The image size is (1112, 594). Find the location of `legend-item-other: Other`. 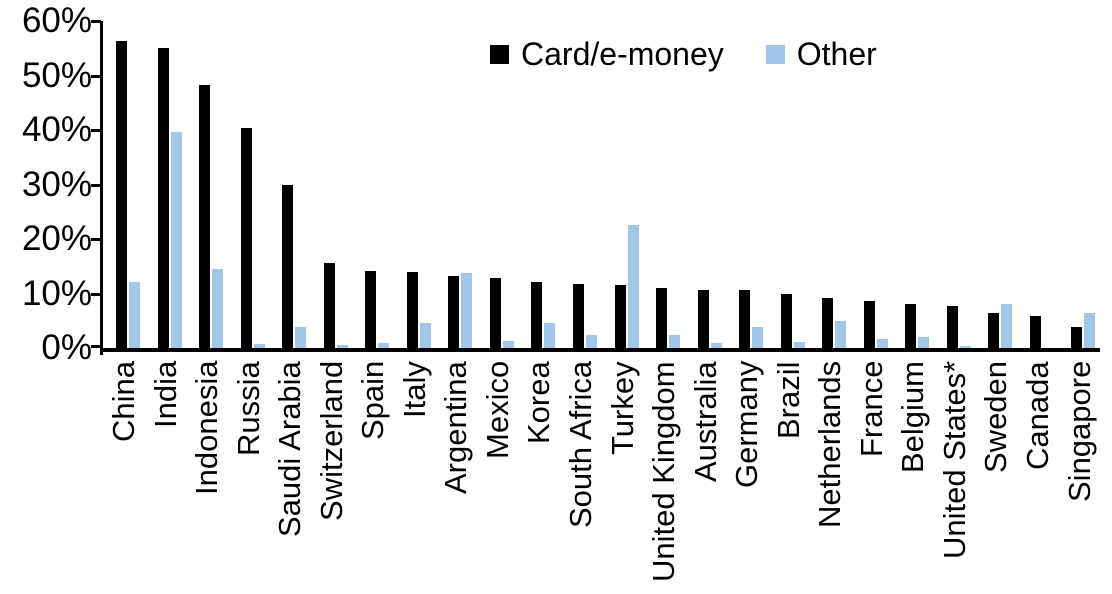

legend-item-other: Other is located at coordinates (821, 54).